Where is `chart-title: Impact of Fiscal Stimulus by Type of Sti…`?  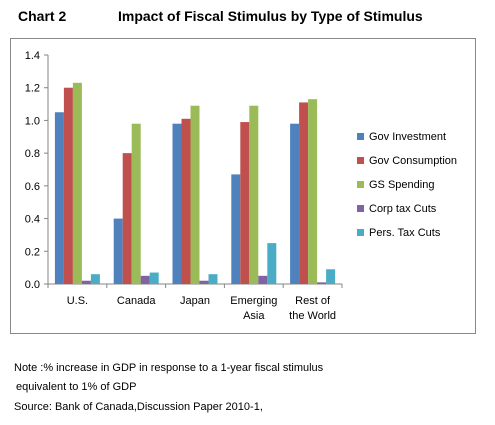 chart-title: Impact of Fiscal Stimulus by Type of Sti… is located at coordinates (270, 16).